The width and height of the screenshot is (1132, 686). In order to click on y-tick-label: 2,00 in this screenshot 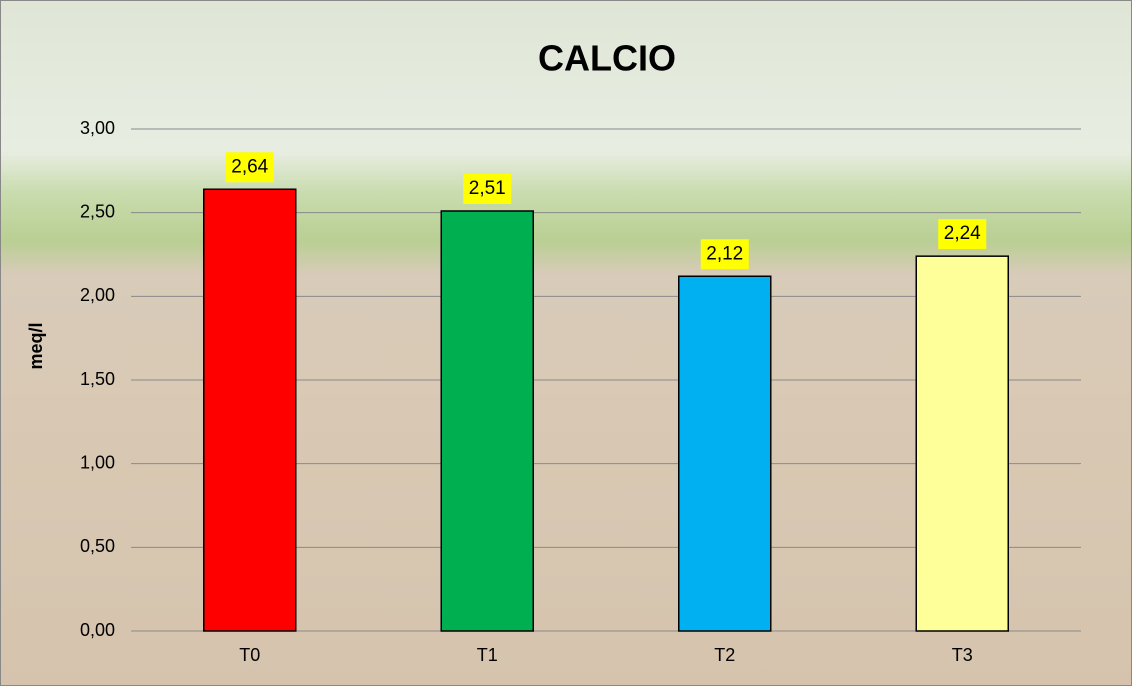, I will do `click(97, 295)`.